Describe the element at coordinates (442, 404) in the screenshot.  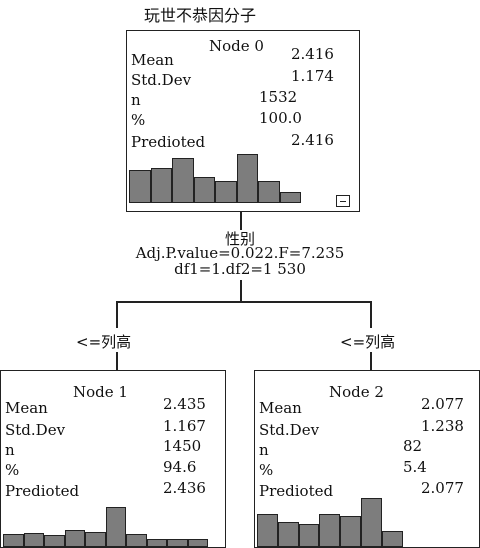
I see `stat-value-mean: 2.077` at that location.